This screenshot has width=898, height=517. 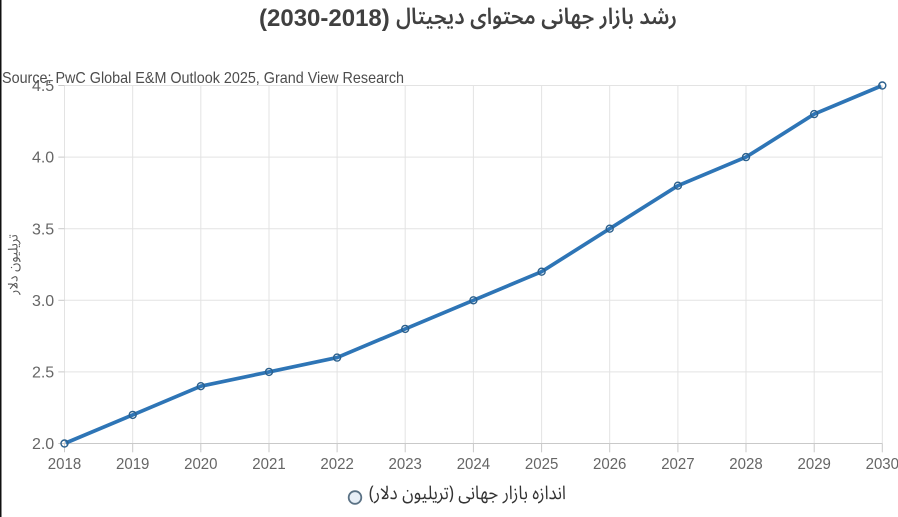 I want to click on svg-text: 2029, so click(x=814, y=464).